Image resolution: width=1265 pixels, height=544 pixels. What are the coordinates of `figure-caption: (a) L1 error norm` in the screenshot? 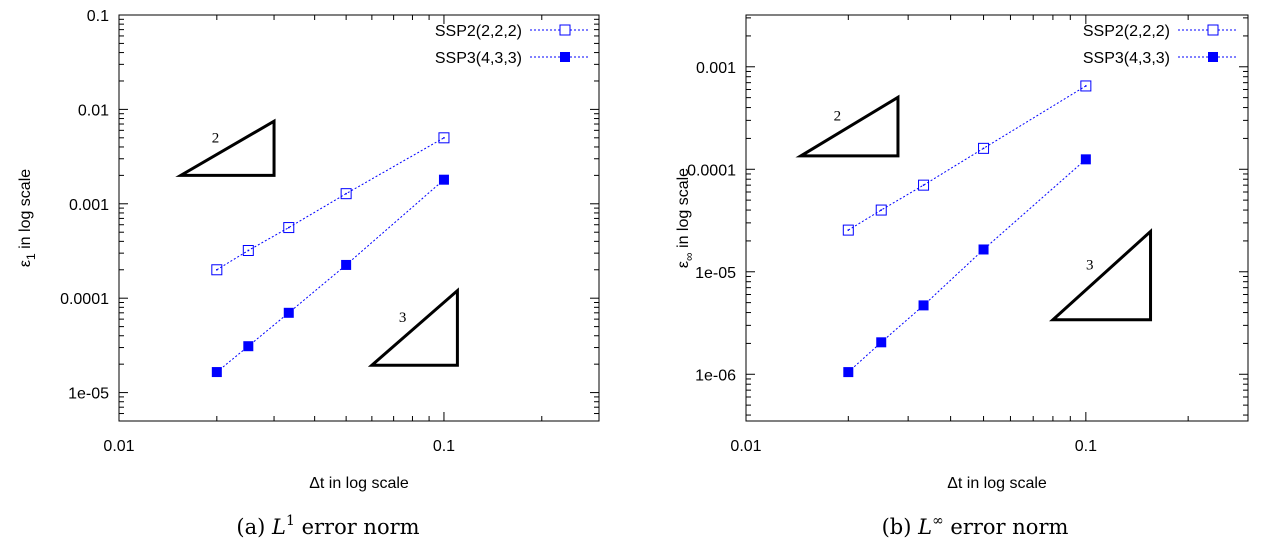 It's located at (327, 526).